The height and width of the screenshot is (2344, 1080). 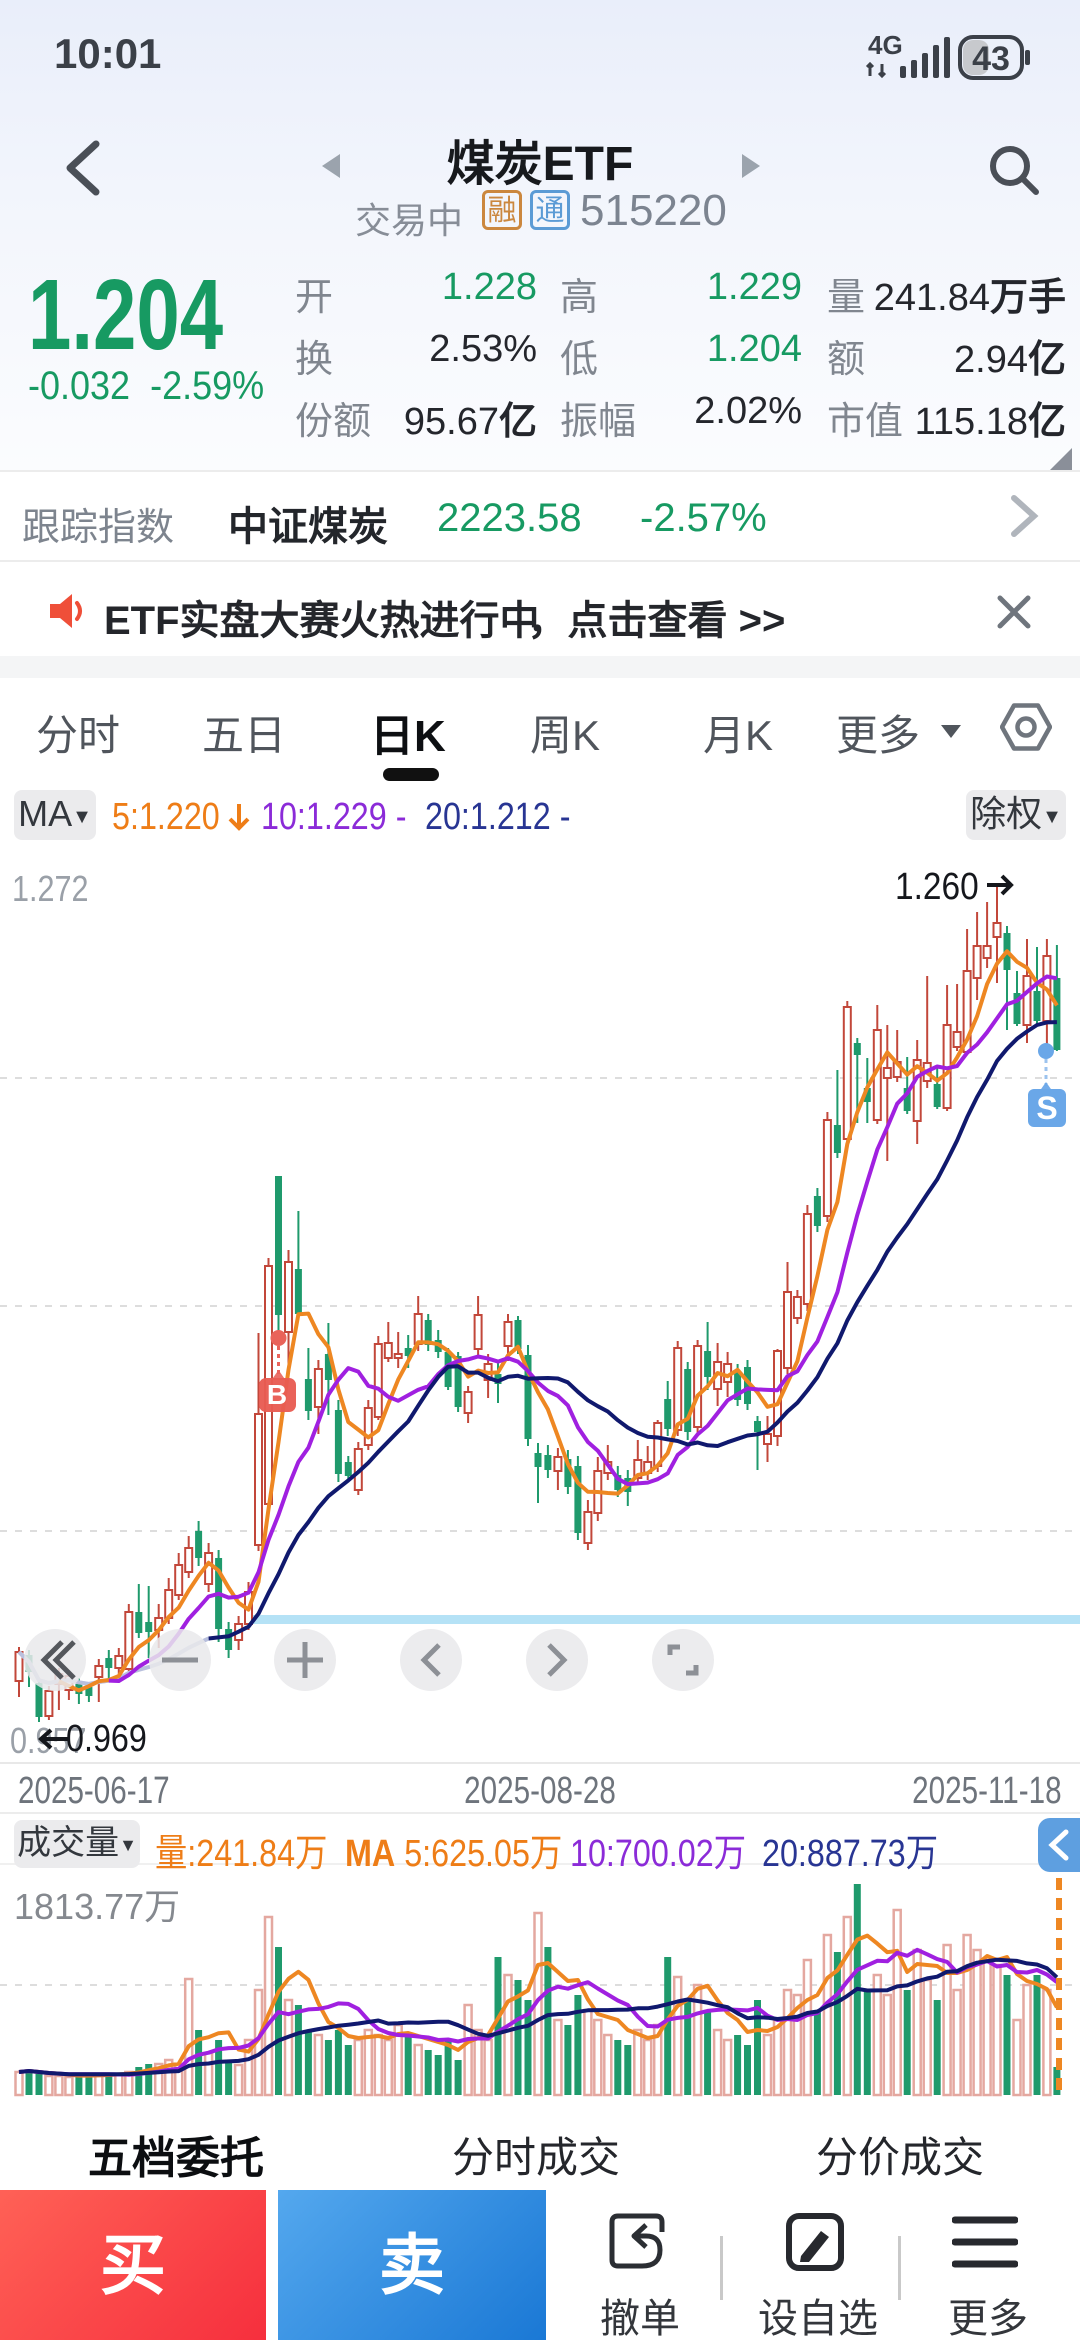 What do you see at coordinates (277, 1394) in the screenshot?
I see `svg-text: B` at bounding box center [277, 1394].